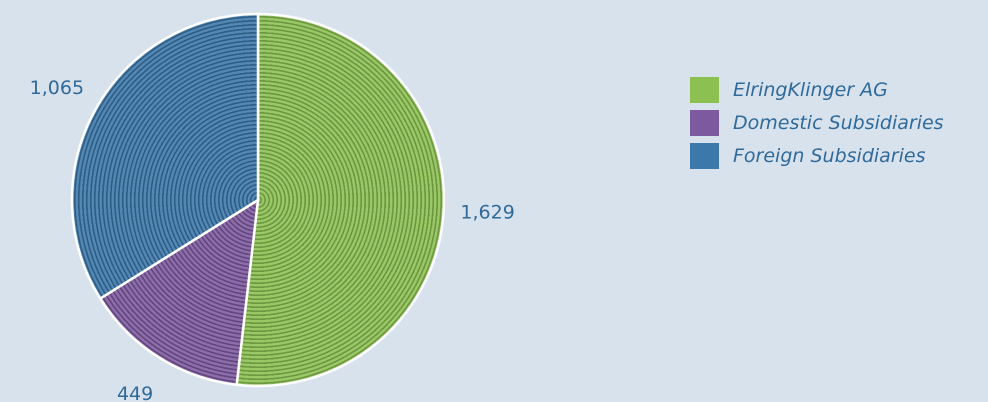 This screenshot has height=402, width=988. What do you see at coordinates (829, 155) in the screenshot?
I see `legend-label-foreign-subsidiaries: Foreign Subsidiaries` at bounding box center [829, 155].